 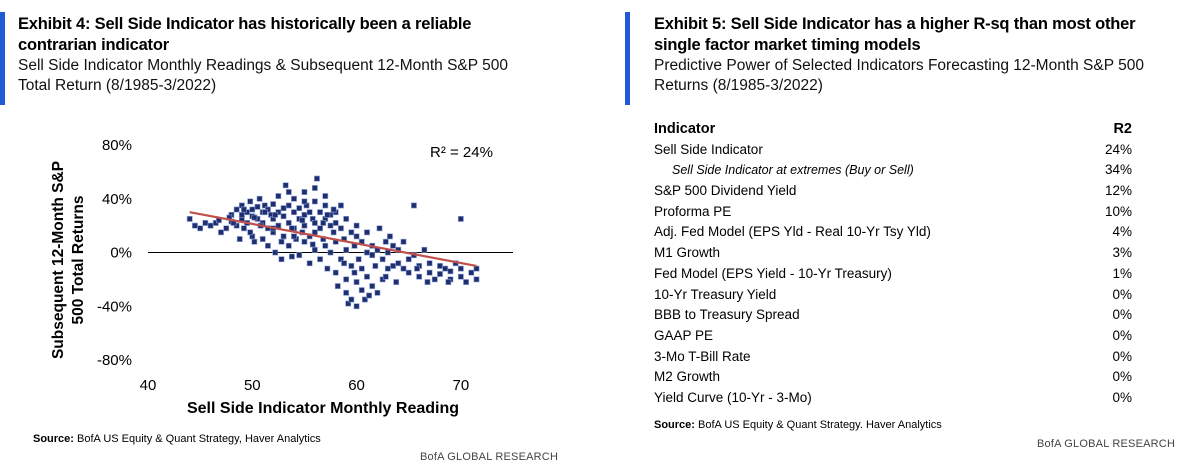 I want to click on table-row: Sell Side Indicator 24%, so click(x=893, y=150).